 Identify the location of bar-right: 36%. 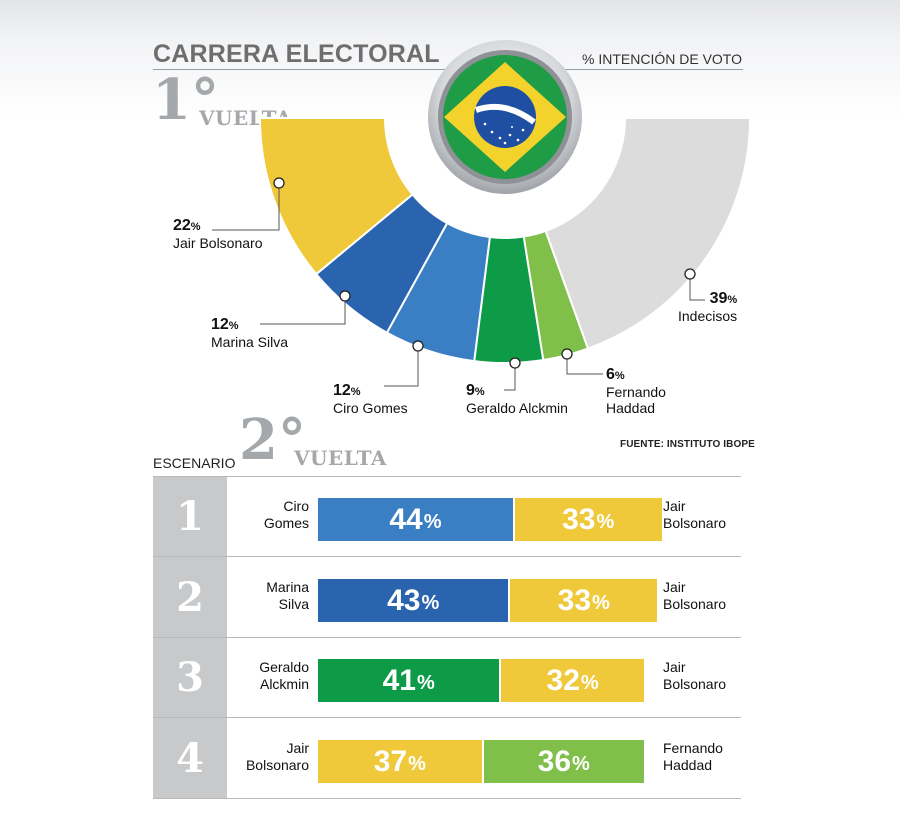
(563, 761).